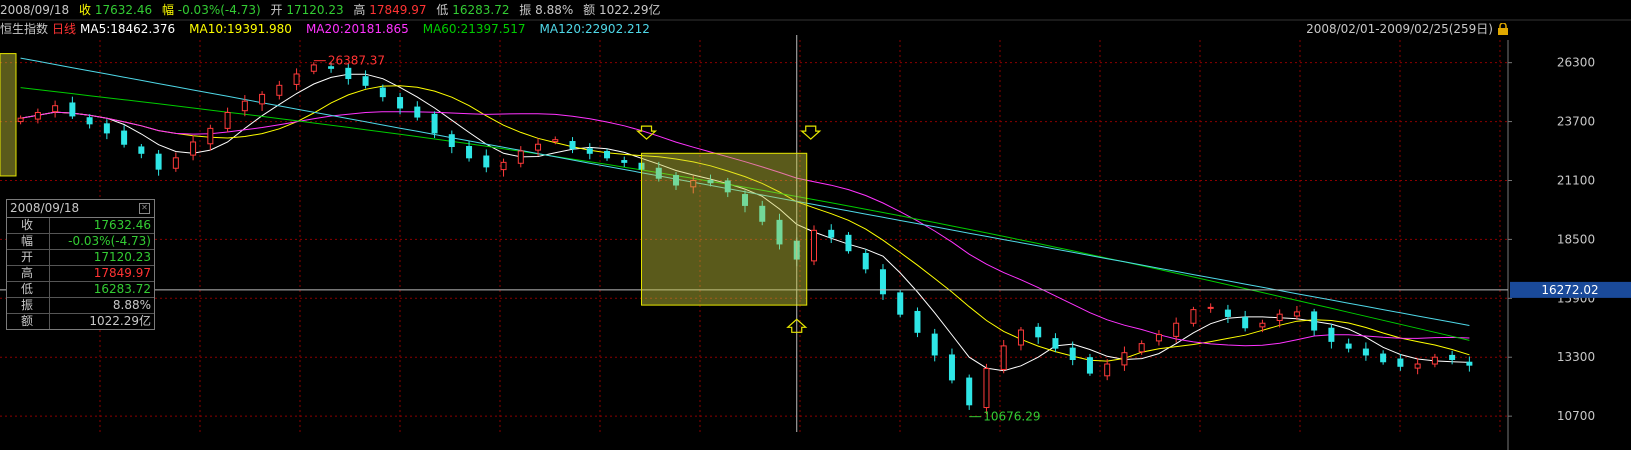  Describe the element at coordinates (1503, 28) in the screenshot. I see `lock-icon` at that location.